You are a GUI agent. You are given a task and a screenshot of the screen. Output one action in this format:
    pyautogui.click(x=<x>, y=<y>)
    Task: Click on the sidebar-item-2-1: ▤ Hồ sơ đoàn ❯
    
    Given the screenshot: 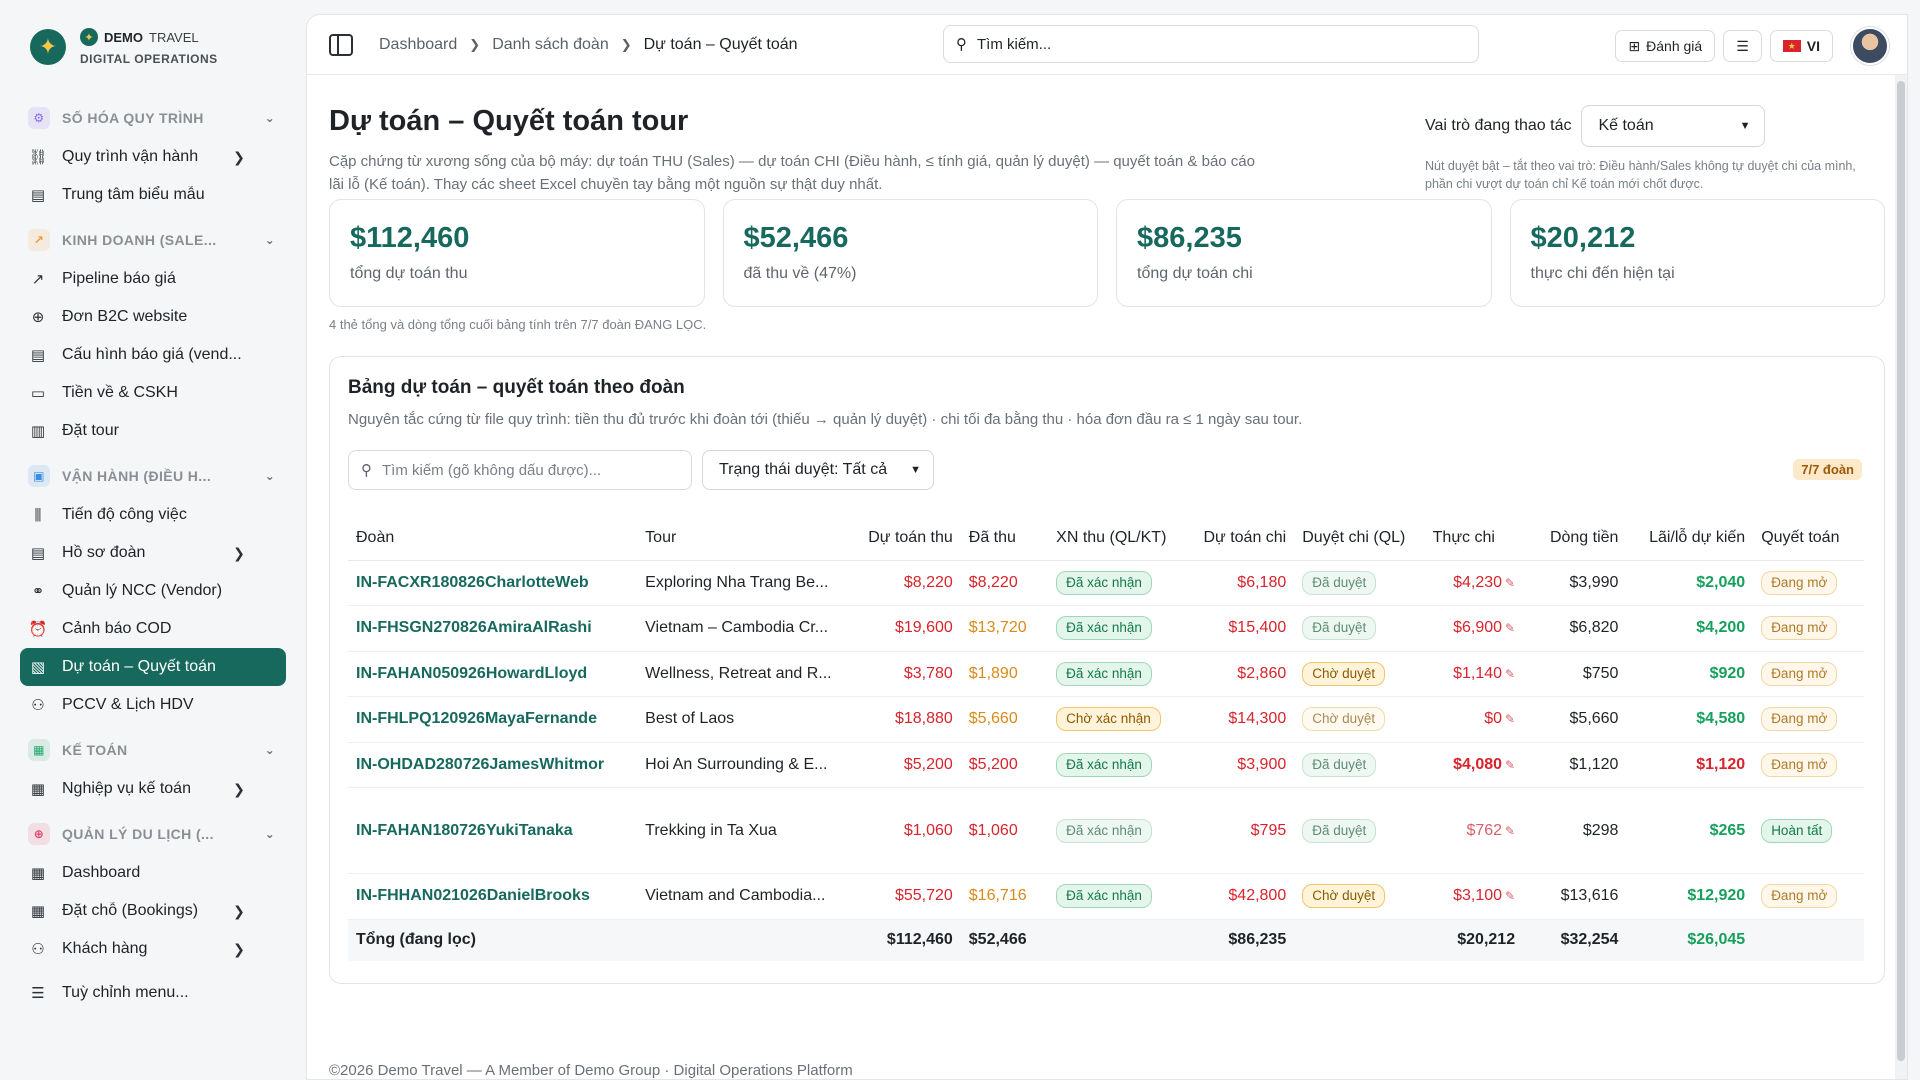 What is the action you would take?
    pyautogui.click(x=153, y=553)
    